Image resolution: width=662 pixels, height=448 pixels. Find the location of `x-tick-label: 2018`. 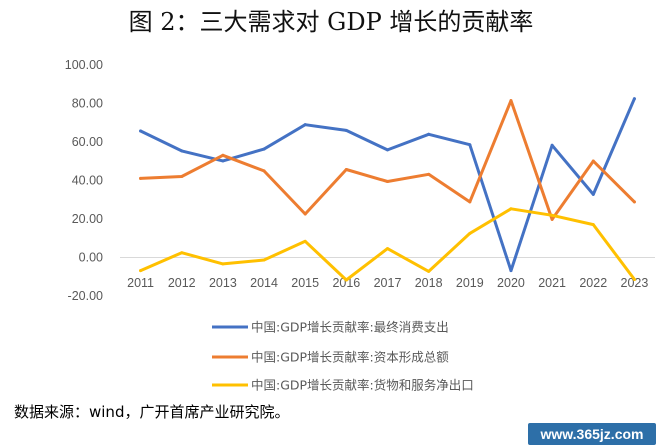

x-tick-label: 2018 is located at coordinates (429, 283).